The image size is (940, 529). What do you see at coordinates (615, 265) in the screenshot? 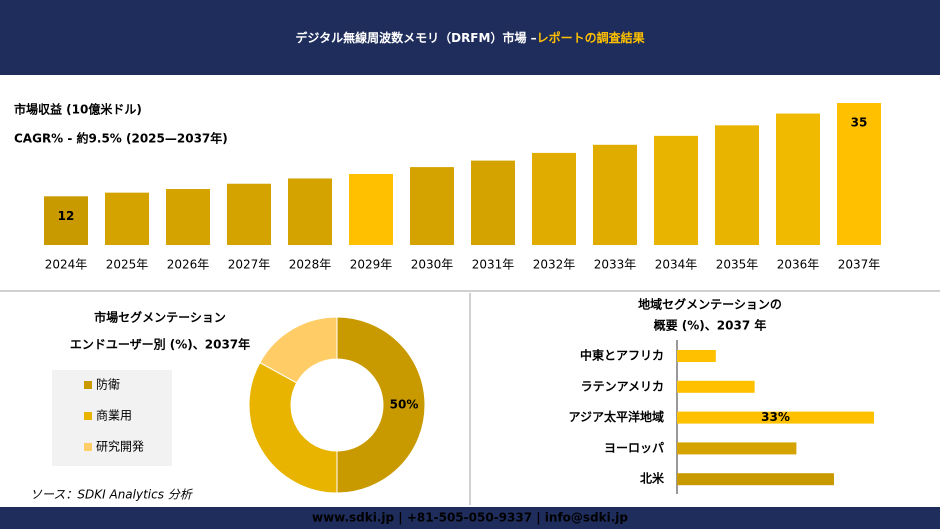
I see `x-tick-label: 2033年` at bounding box center [615, 265].